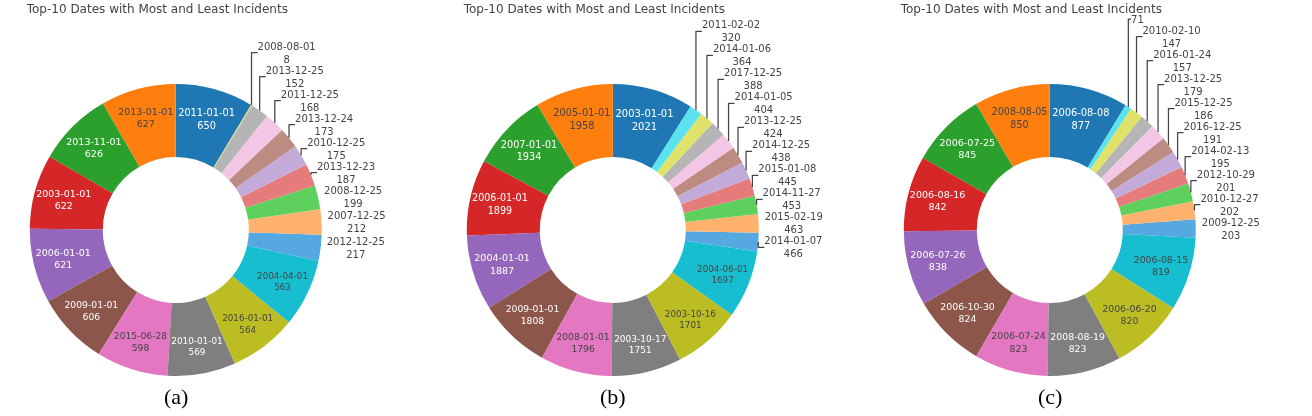  Describe the element at coordinates (63, 265) in the screenshot. I see `data-label: 621` at that location.